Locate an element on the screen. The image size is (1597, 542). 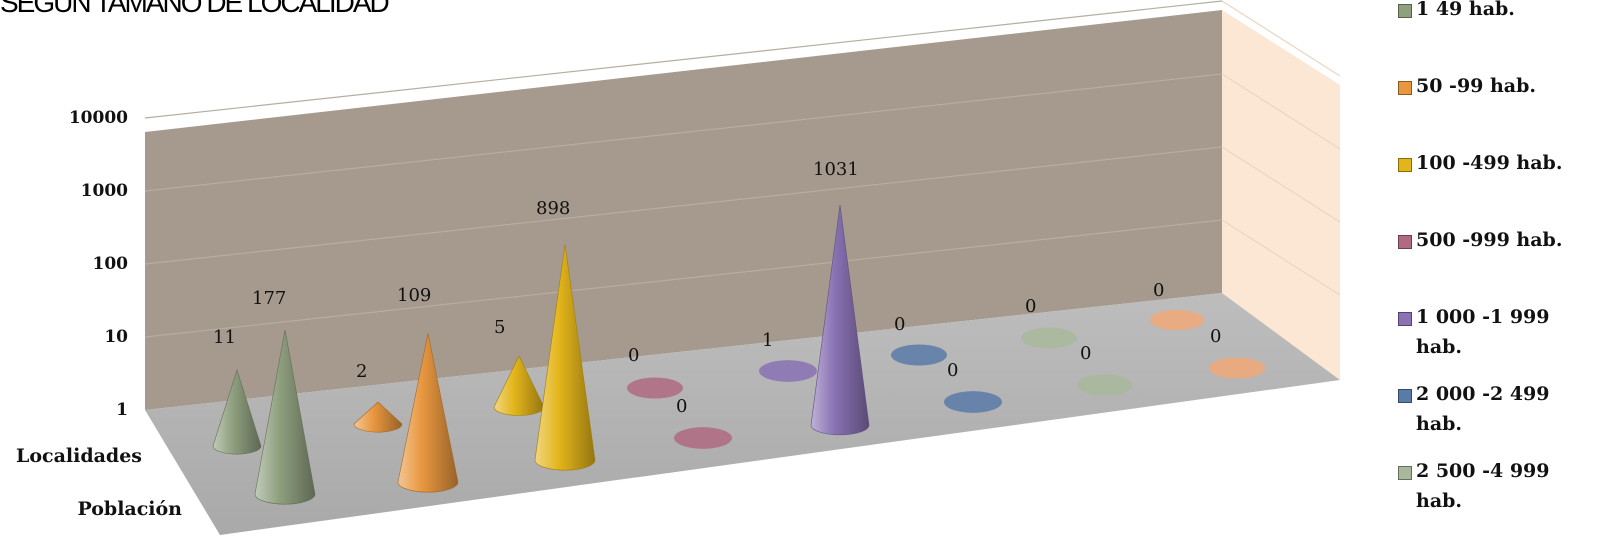
legend-label: 100 -499 hab. is located at coordinates (1489, 163).